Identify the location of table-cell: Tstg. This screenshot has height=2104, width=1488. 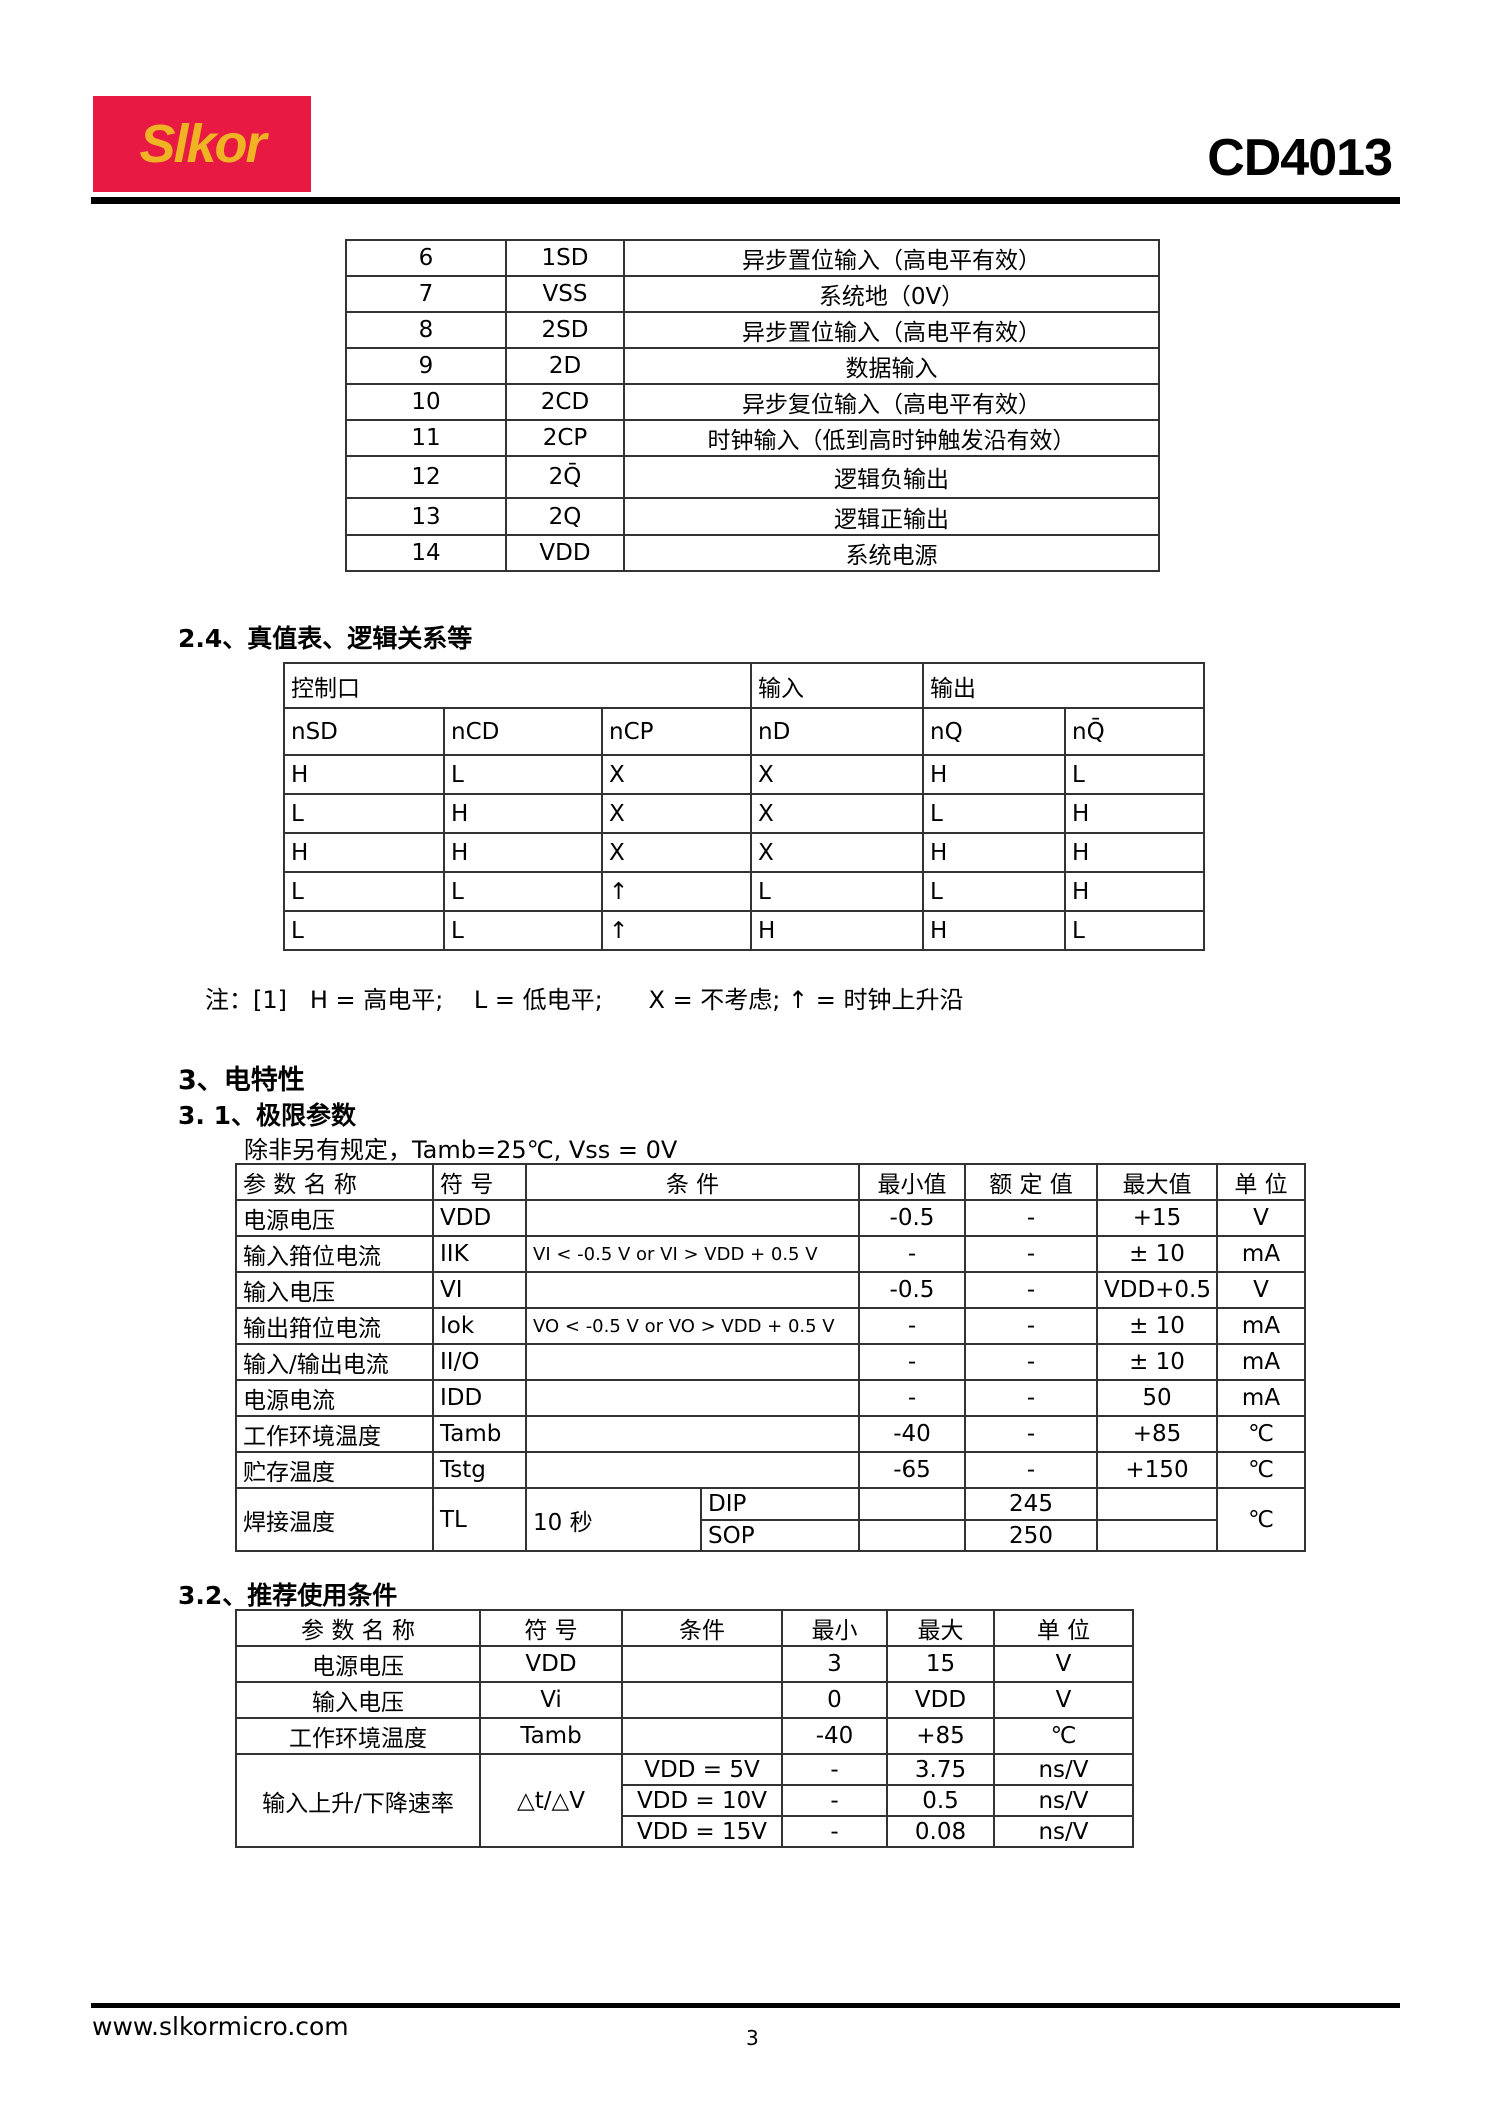
(479, 1470).